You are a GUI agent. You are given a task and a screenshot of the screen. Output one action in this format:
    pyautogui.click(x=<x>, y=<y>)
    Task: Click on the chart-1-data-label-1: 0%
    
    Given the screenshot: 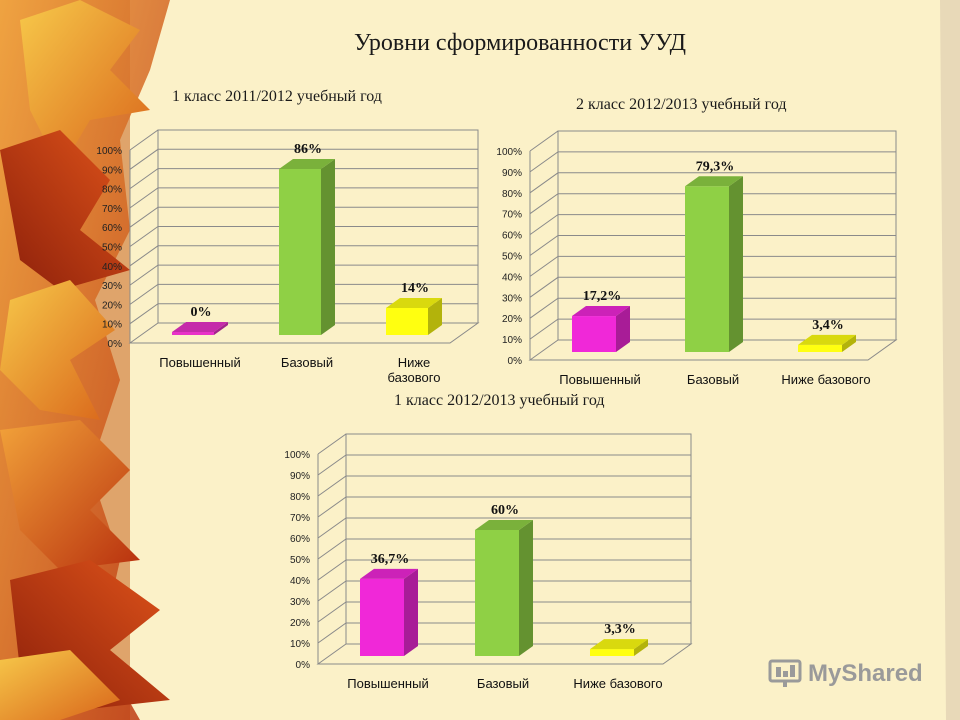 What is the action you would take?
    pyautogui.click(x=201, y=312)
    